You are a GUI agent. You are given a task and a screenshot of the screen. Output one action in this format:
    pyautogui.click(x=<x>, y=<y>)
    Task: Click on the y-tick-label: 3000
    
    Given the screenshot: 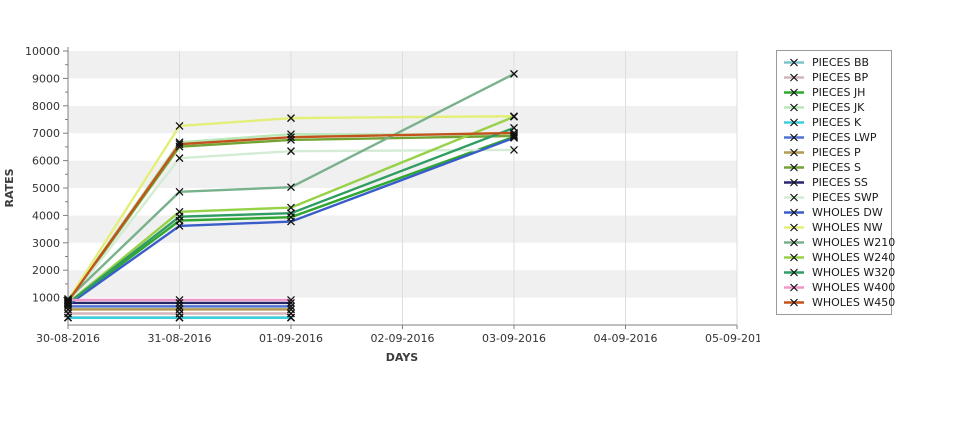 What is the action you would take?
    pyautogui.click(x=46, y=243)
    